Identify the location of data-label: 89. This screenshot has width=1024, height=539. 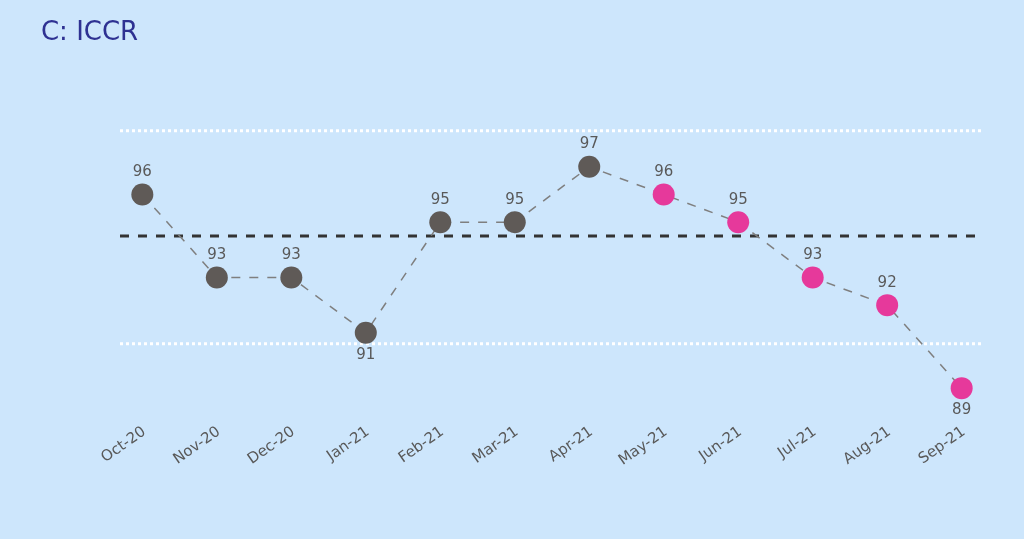
(962, 409).